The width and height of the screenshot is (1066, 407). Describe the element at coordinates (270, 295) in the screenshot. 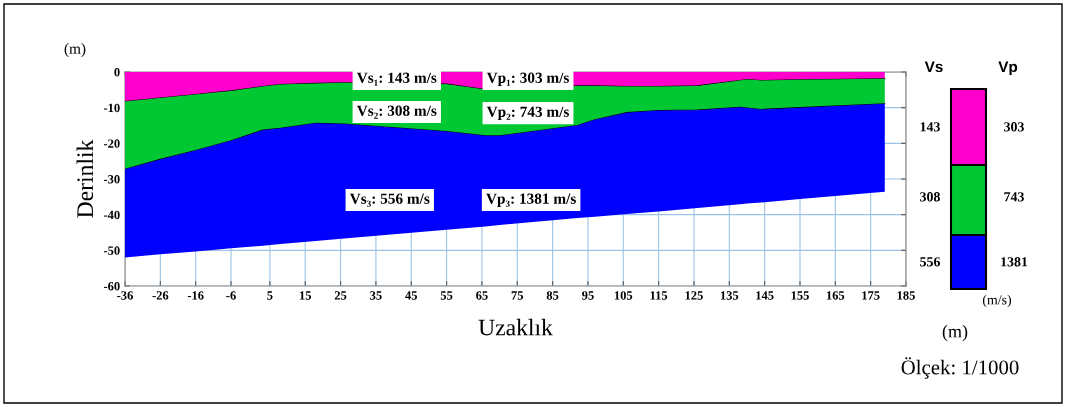

I see `x-tick-label: 5` at that location.